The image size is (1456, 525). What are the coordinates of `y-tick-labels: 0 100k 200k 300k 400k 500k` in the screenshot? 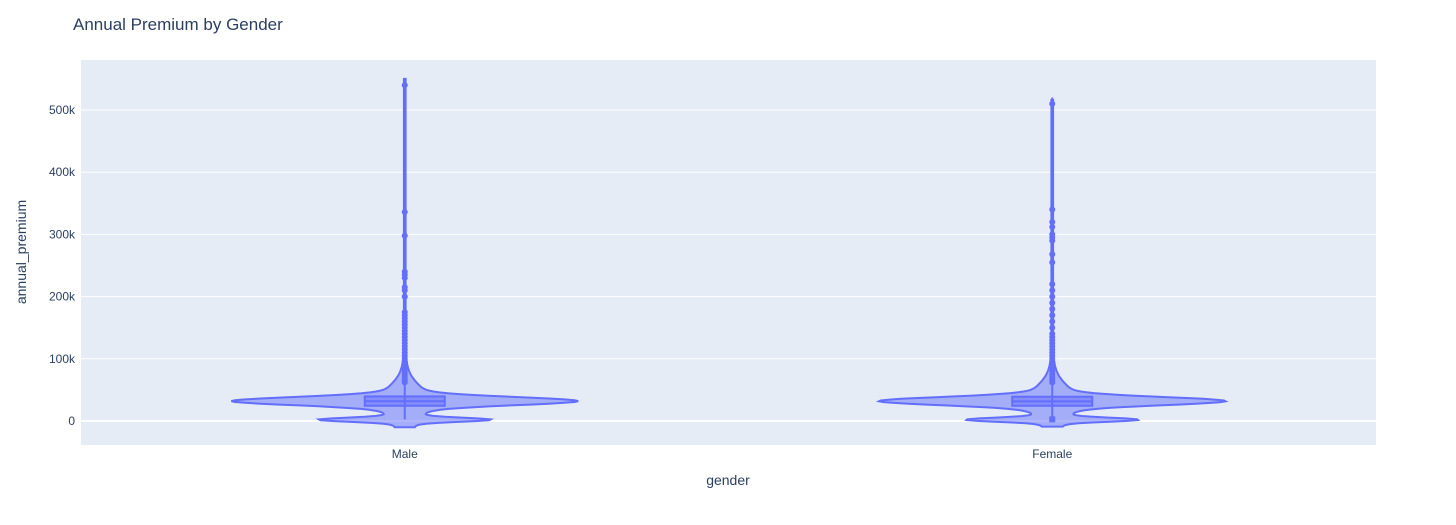 It's located at (62, 265).